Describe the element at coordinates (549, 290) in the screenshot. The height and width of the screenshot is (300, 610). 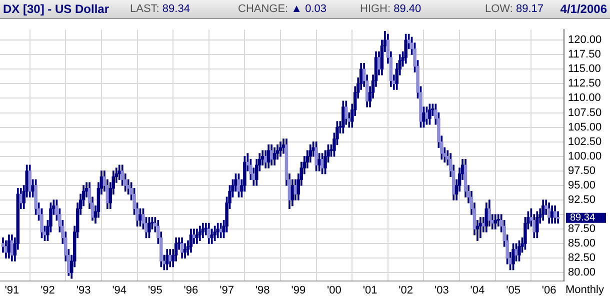
I see `x-tick-label: '06` at that location.